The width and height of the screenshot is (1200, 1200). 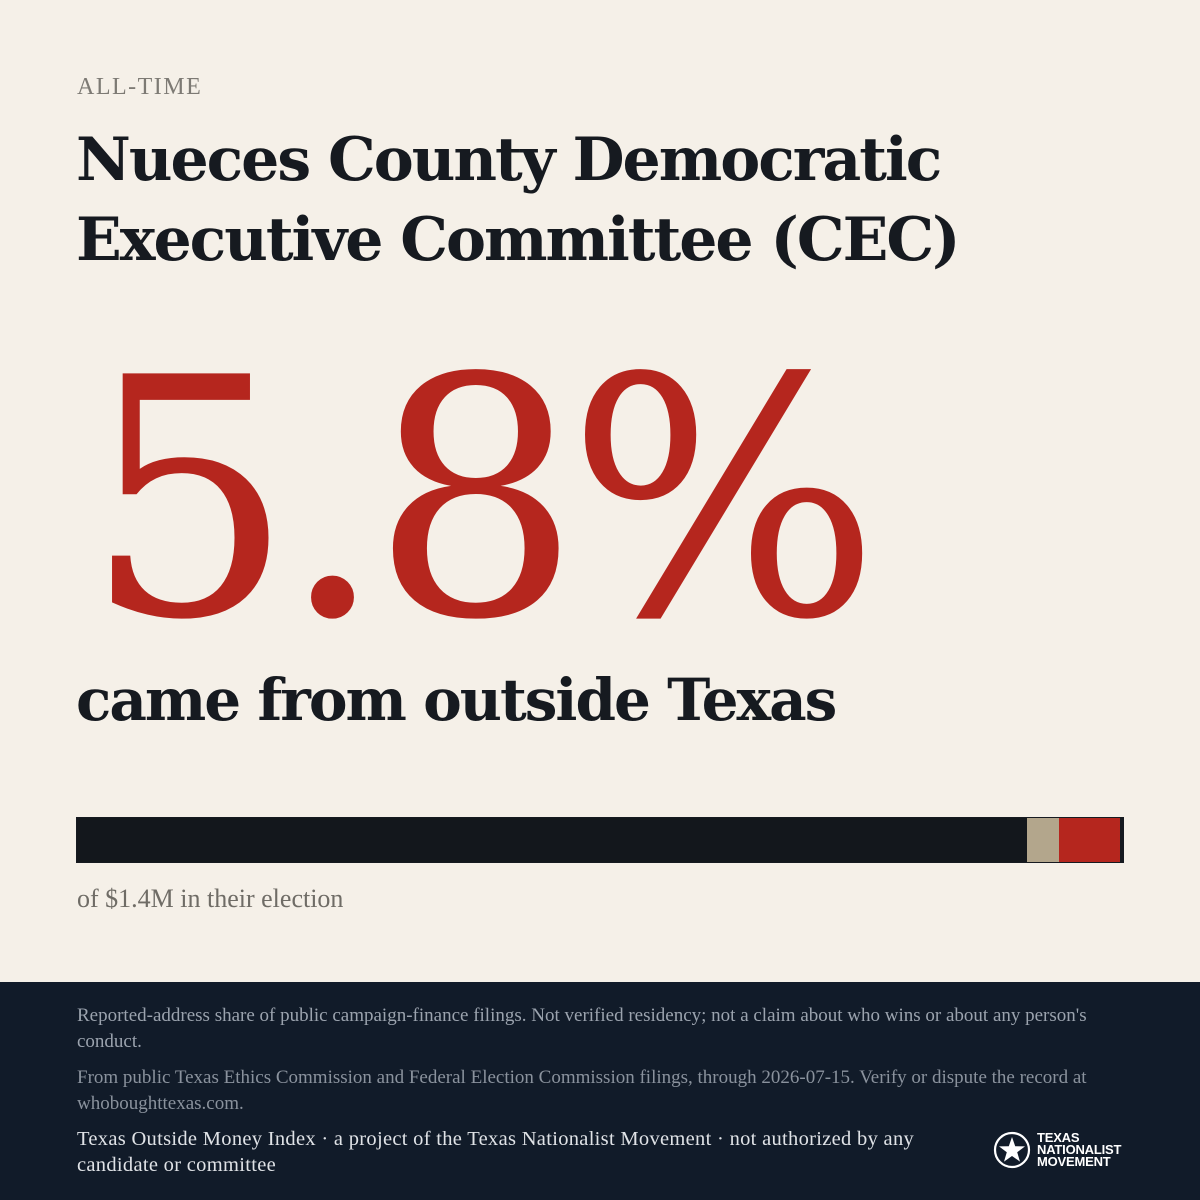 I want to click on brand-wordmark: TEXAS NATIONALIST MOVEMENT, so click(x=1079, y=1149).